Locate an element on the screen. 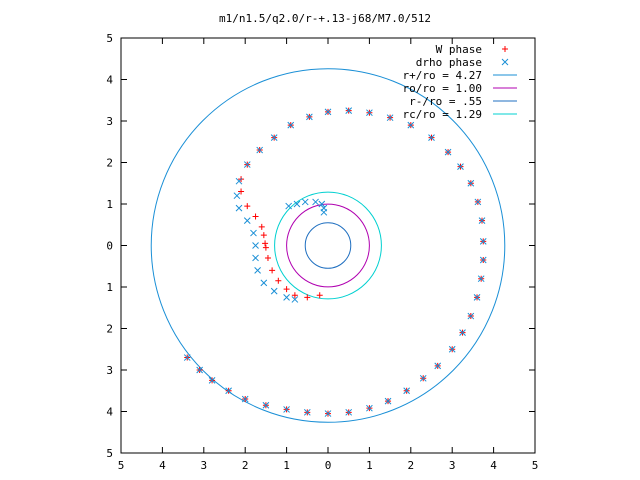 This screenshot has width=640, height=480. legend-label: W phase is located at coordinates (459, 49).